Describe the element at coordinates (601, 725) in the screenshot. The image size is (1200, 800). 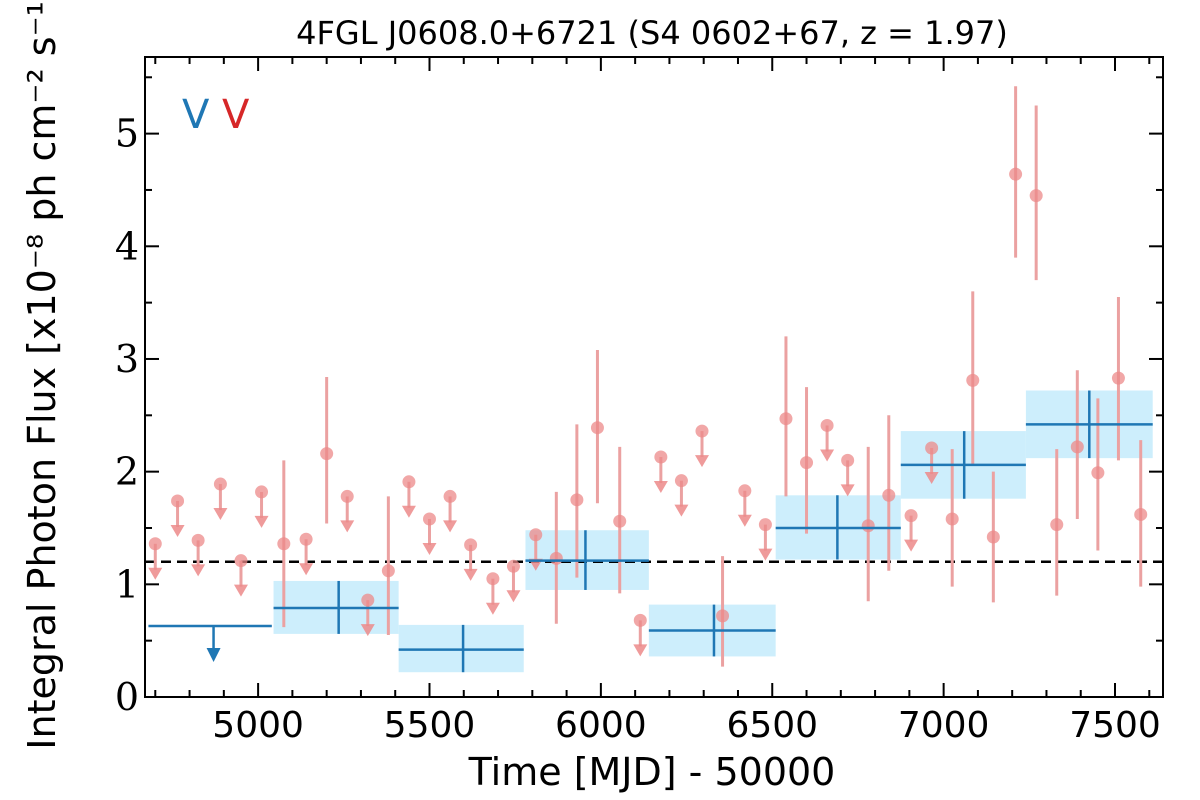
I see `x-tick-label-2: 6000` at that location.